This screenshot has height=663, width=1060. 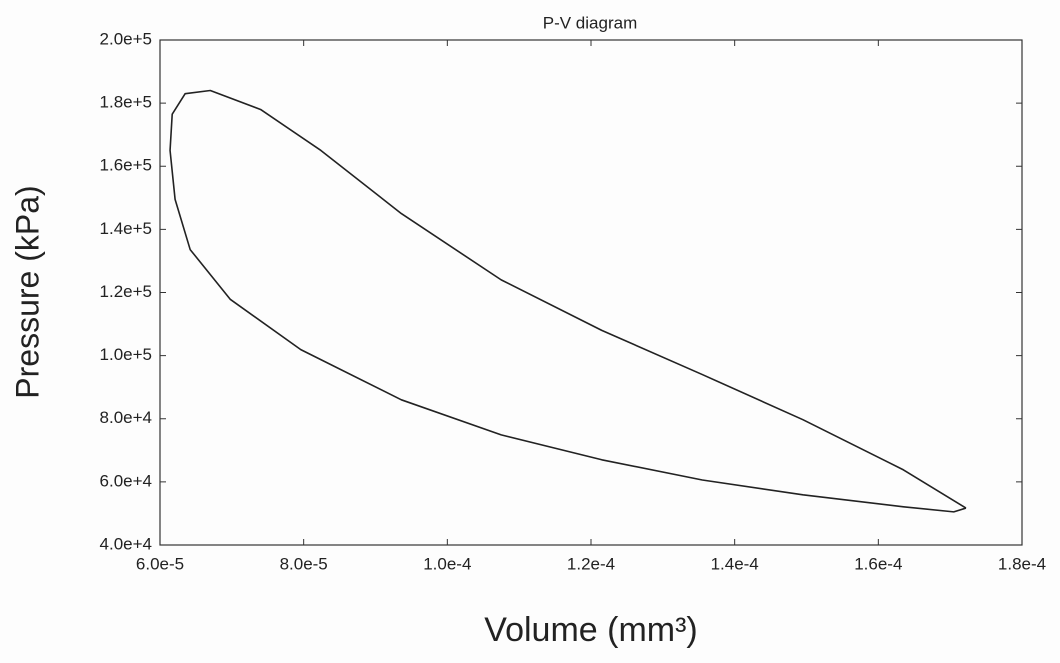 What do you see at coordinates (126, 543) in the screenshot?
I see `y-tick-label: 4.0e+4` at bounding box center [126, 543].